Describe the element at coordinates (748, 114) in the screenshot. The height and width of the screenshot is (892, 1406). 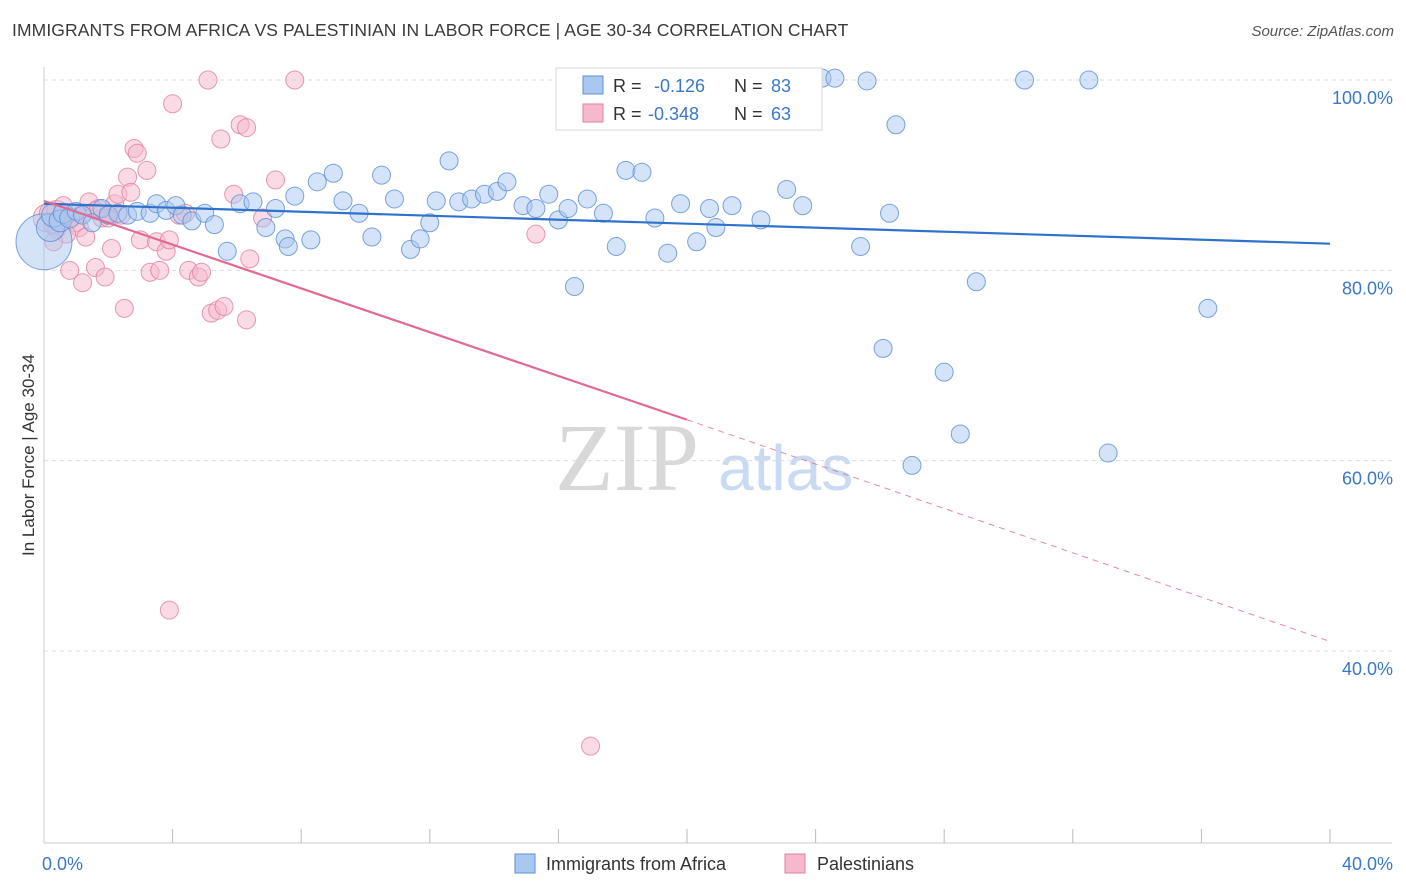
I see `legend-n-label-2: N =` at that location.